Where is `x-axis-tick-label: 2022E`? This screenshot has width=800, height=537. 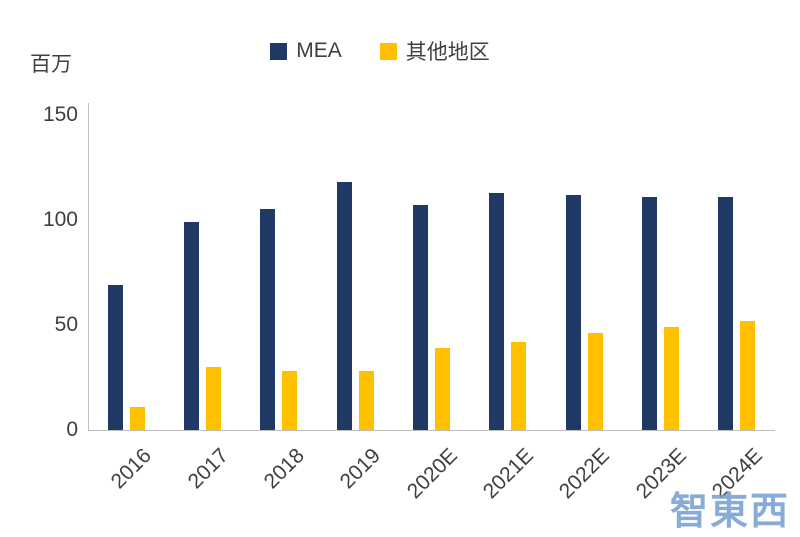
x-axis-tick-label: 2022E is located at coordinates (585, 474).